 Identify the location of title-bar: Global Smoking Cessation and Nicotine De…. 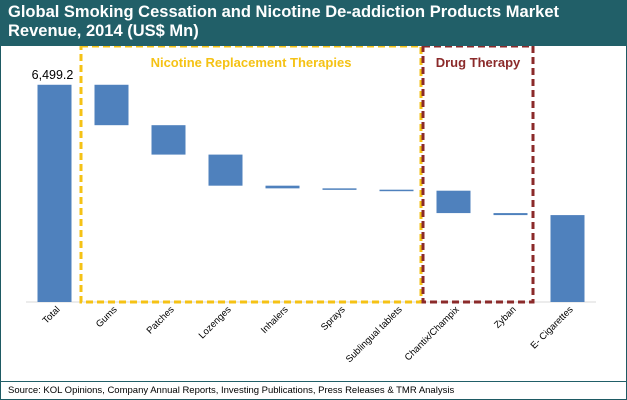
(313, 23).